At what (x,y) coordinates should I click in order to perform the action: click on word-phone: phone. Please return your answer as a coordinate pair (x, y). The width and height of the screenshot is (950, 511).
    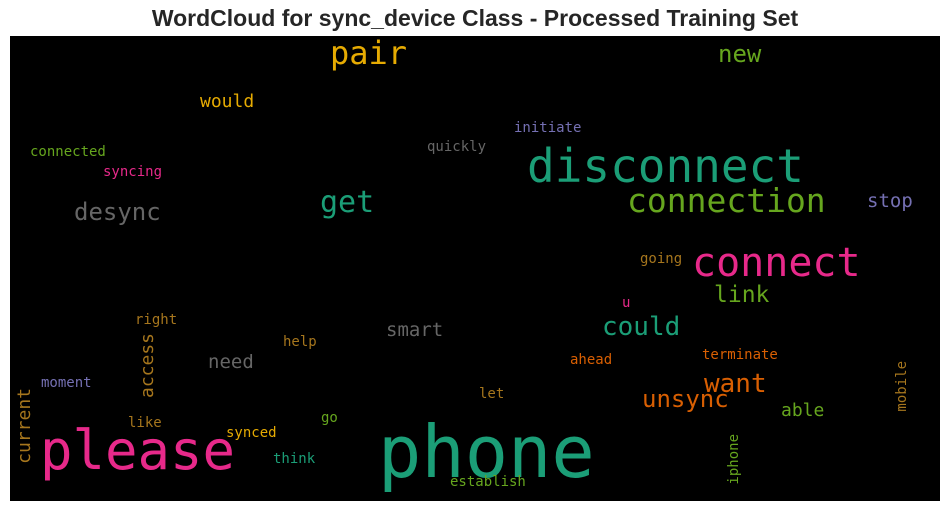
    Looking at the image, I should click on (486, 452).